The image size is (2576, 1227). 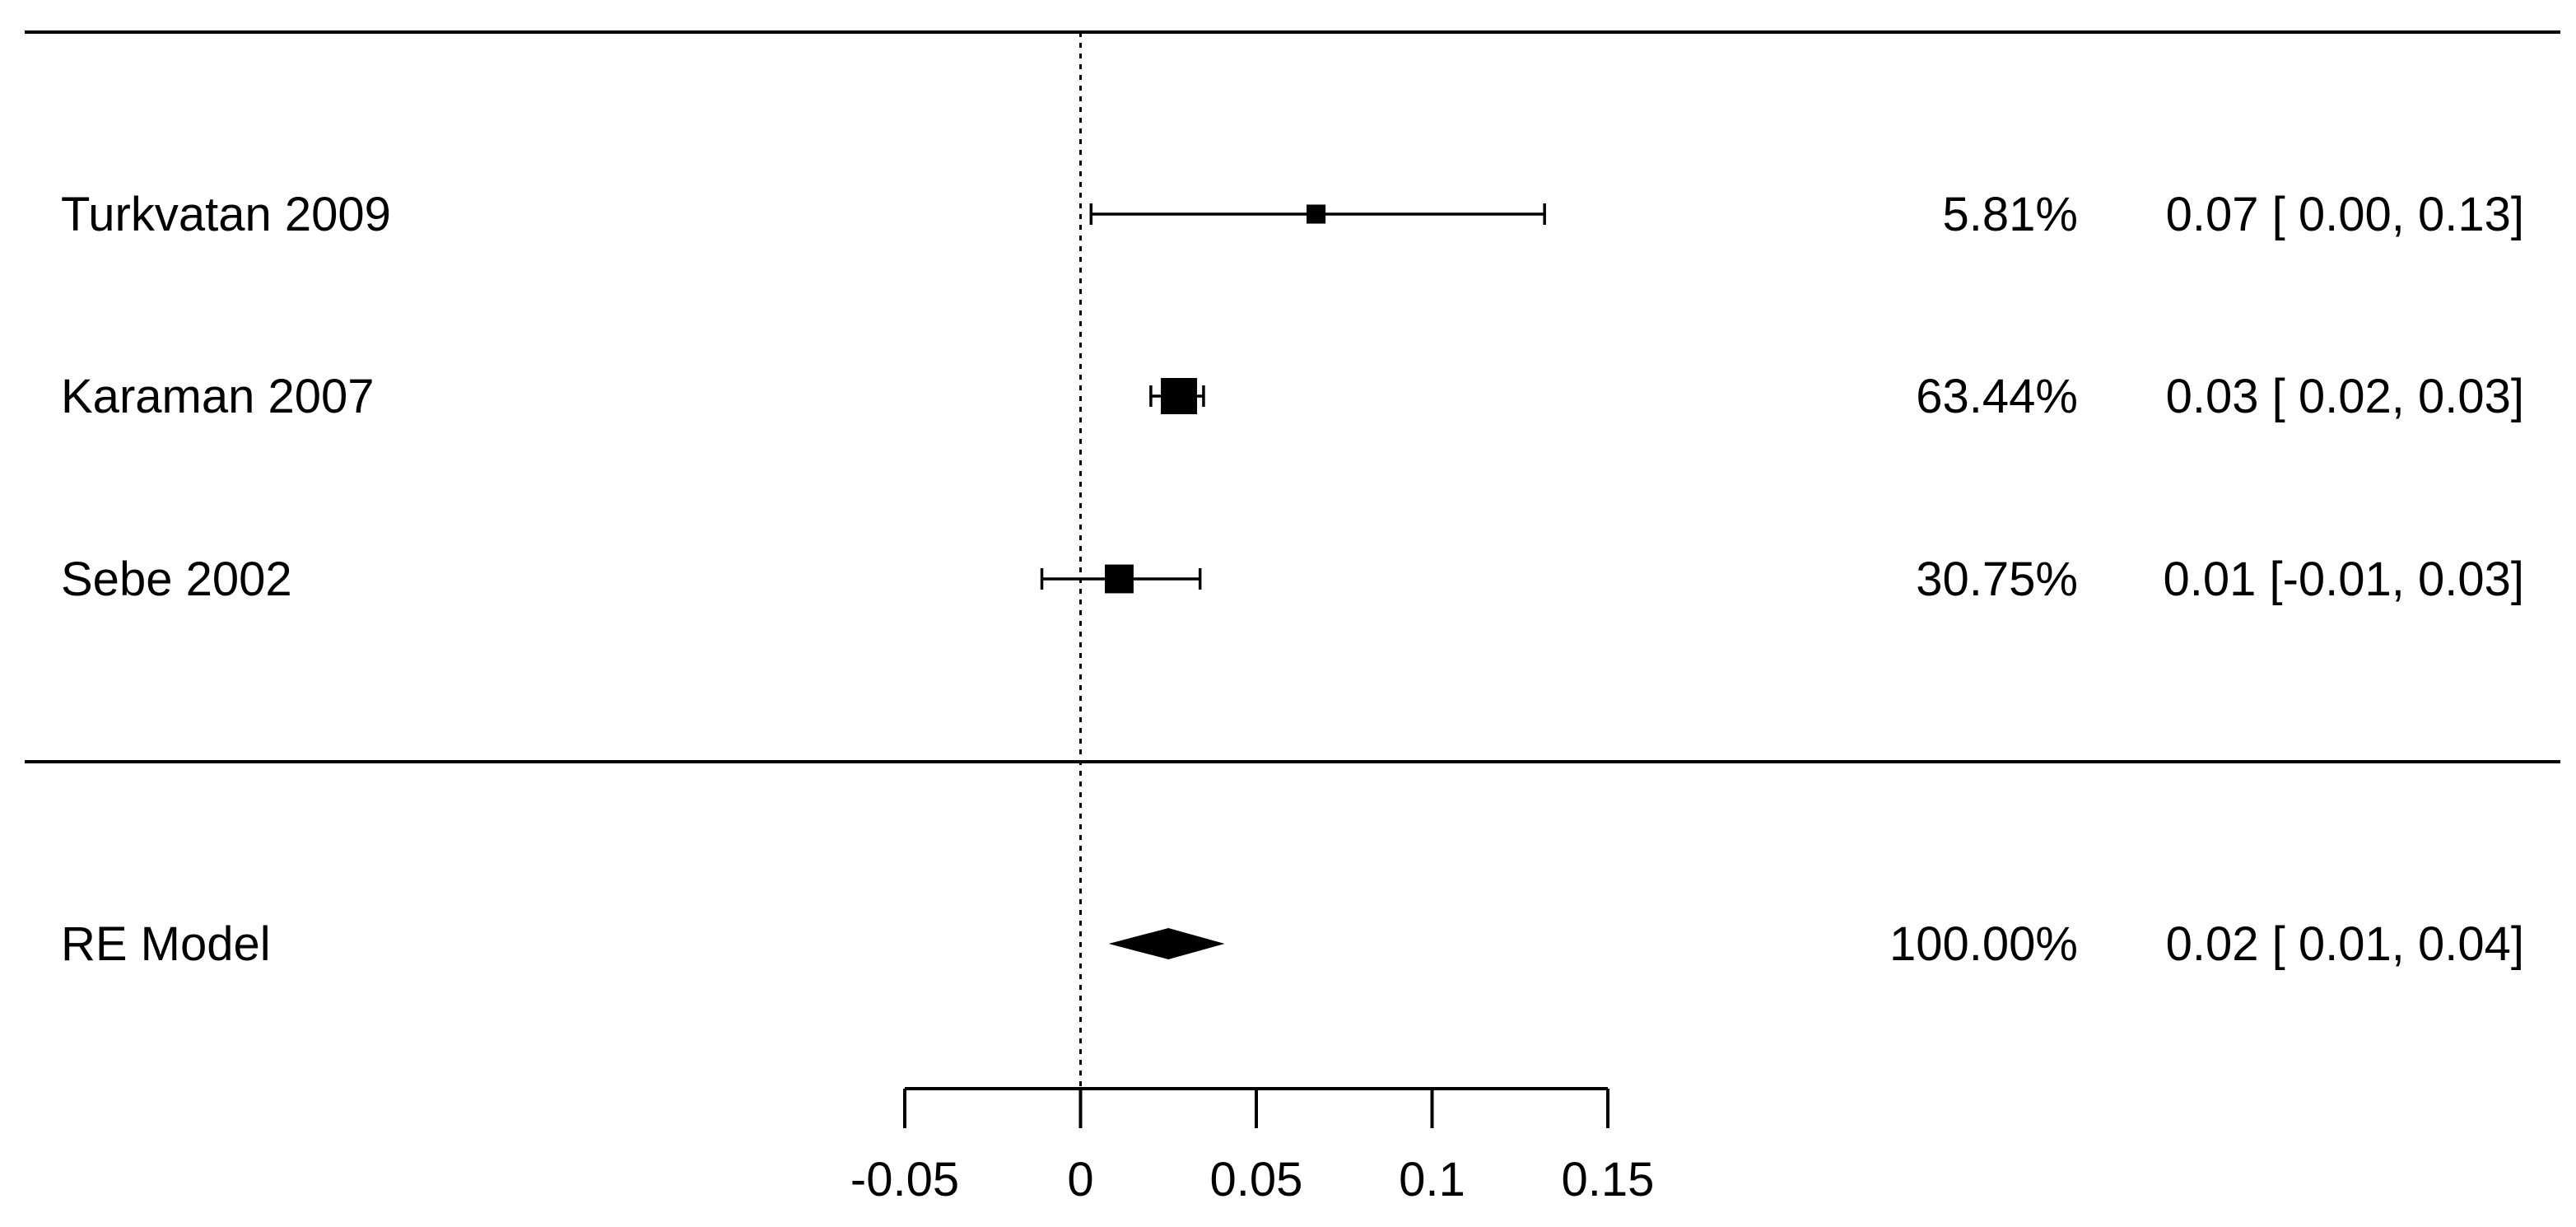 I want to click on summary-diamond, so click(x=1166, y=943).